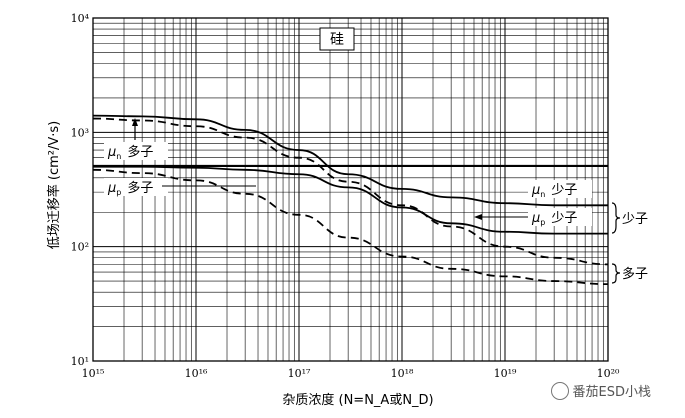 The width and height of the screenshot is (685, 418). I want to click on mup-minority-label: μp 少子, so click(554, 219).